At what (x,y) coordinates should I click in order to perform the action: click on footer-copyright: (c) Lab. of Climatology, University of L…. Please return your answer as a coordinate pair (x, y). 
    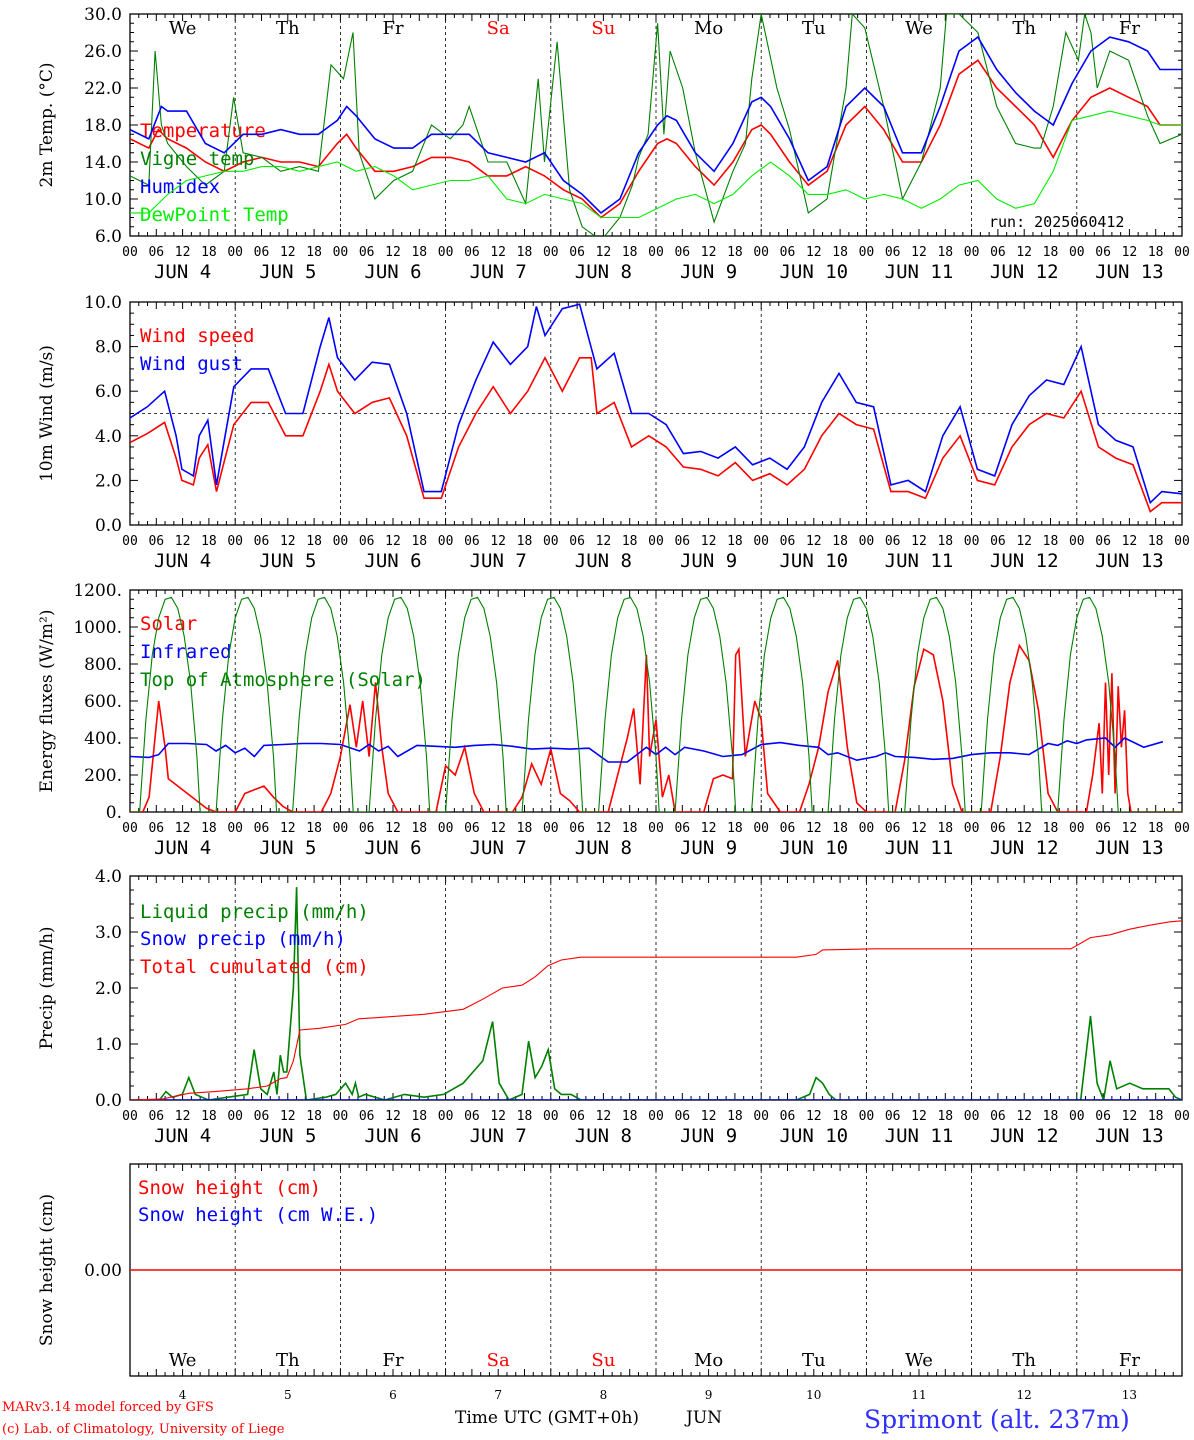
    Looking at the image, I should click on (143, 1429).